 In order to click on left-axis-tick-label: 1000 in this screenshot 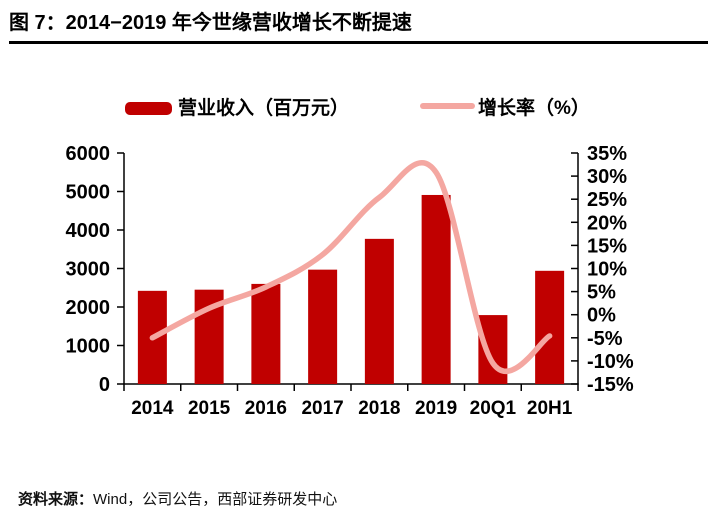, I will do `click(88, 347)`.